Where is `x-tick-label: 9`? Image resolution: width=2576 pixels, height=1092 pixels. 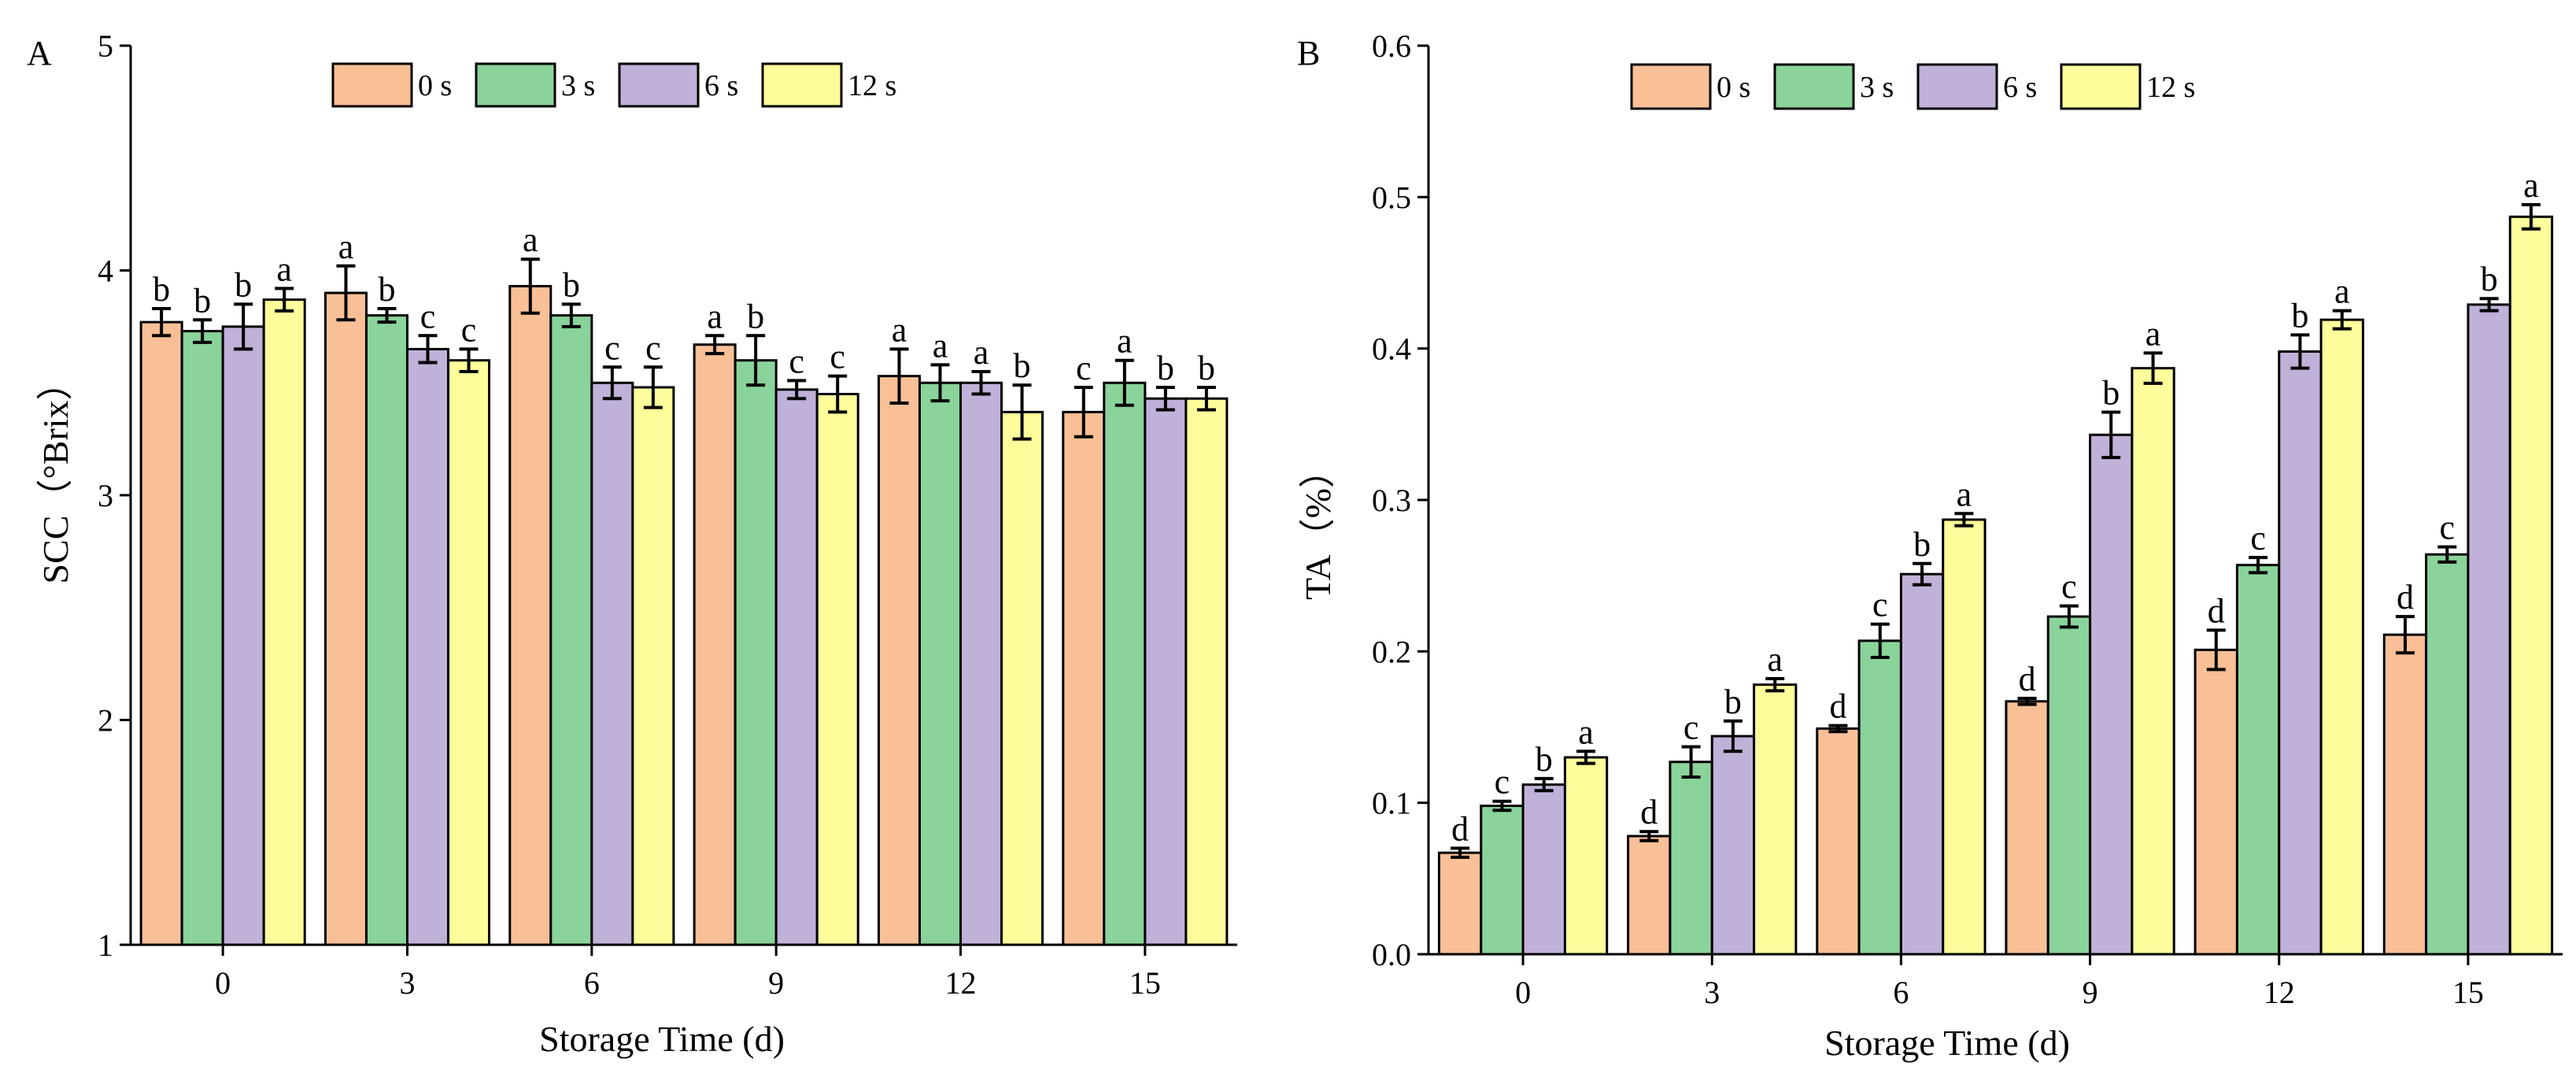 x-tick-label: 9 is located at coordinates (776, 983).